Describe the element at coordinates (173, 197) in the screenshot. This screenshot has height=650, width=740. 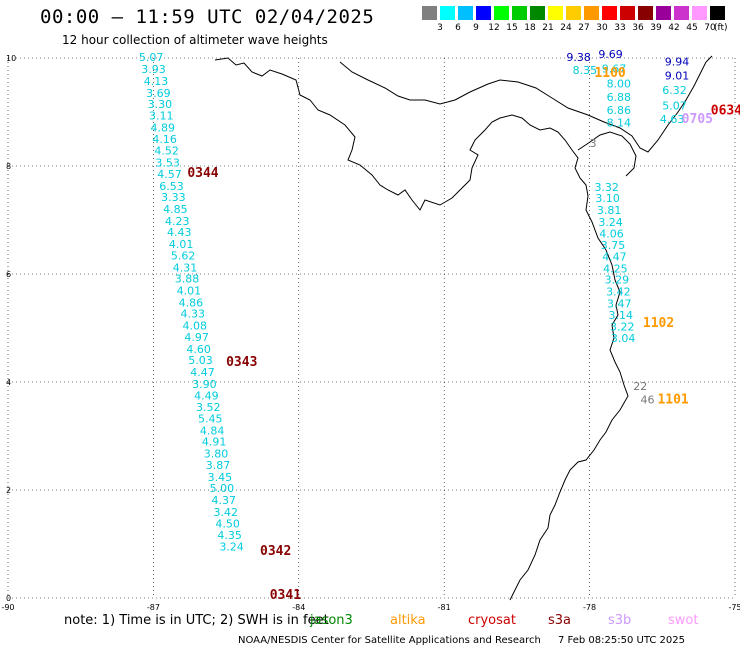
I see `wave-height-value: 3.33` at that location.